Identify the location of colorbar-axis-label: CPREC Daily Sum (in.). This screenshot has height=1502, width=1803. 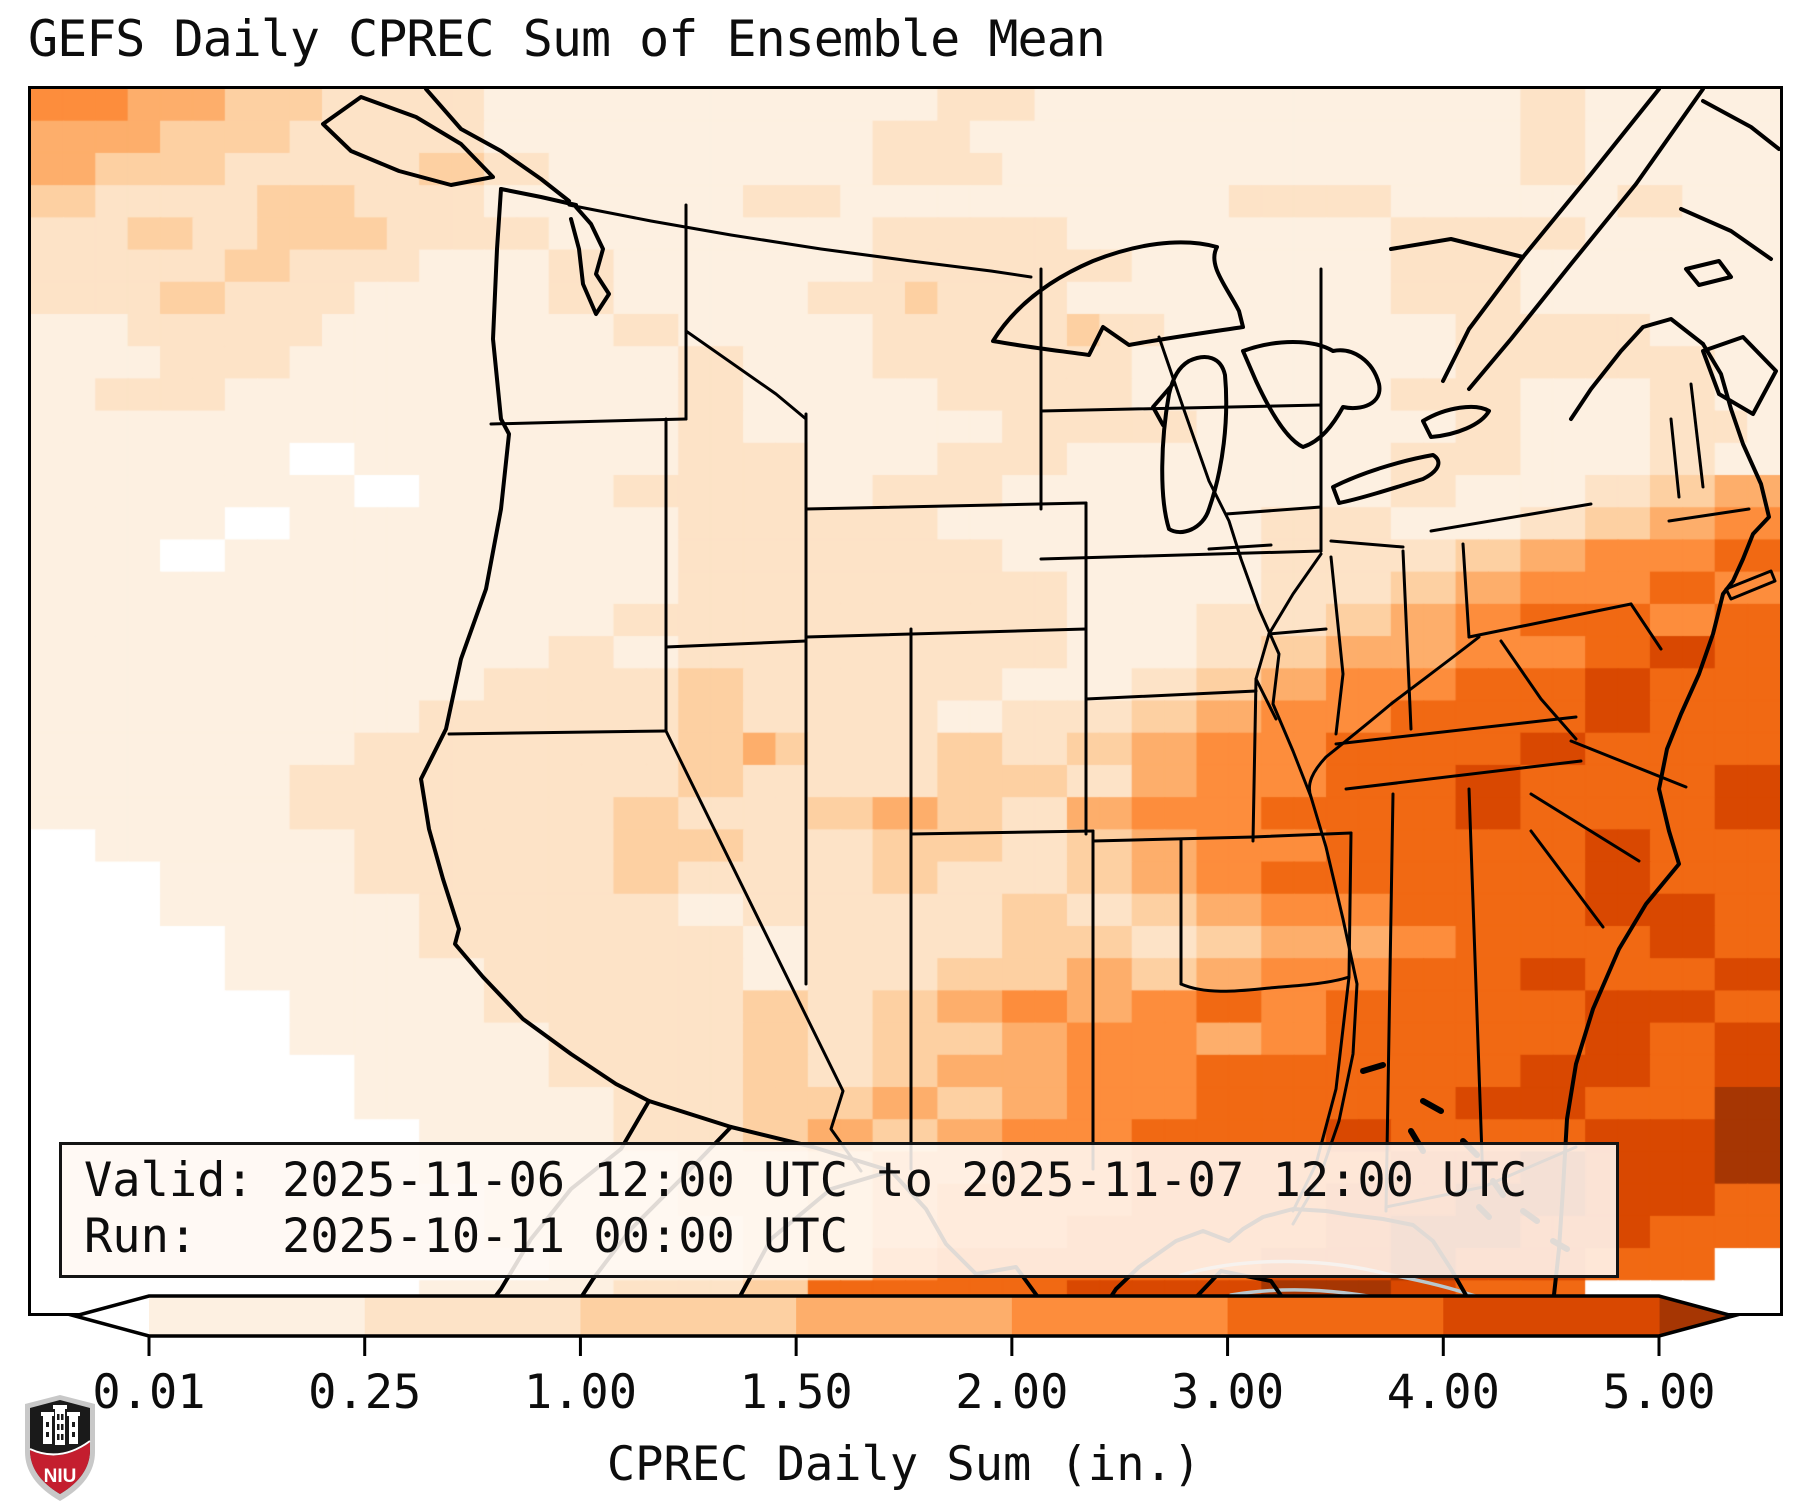
(904, 1464).